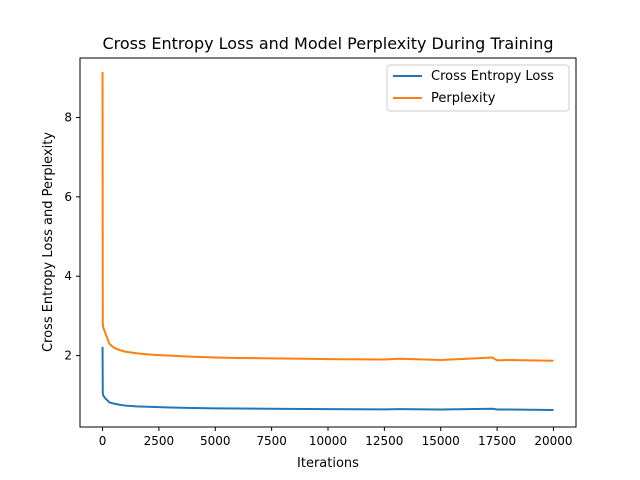 The image size is (640, 480). Describe the element at coordinates (553, 441) in the screenshot. I see `x-tick-label: 20000` at that location.